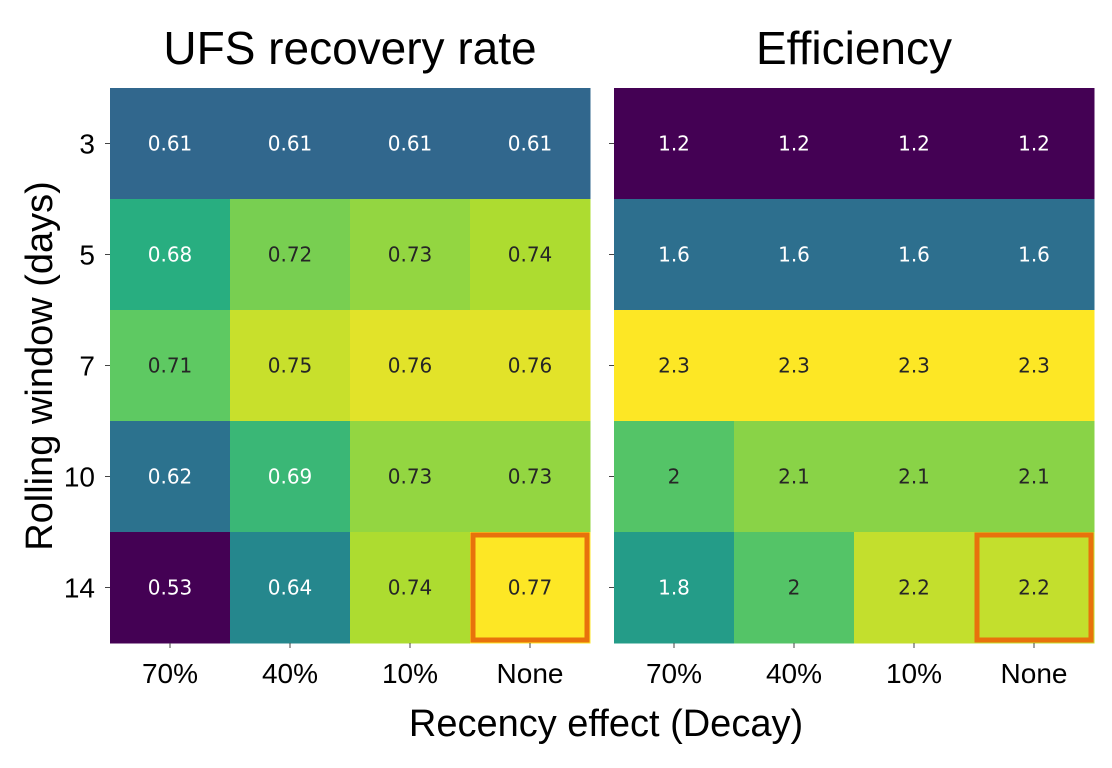 This screenshot has width=1112, height=768. I want to click on y-tick-label: 14, so click(79, 588).